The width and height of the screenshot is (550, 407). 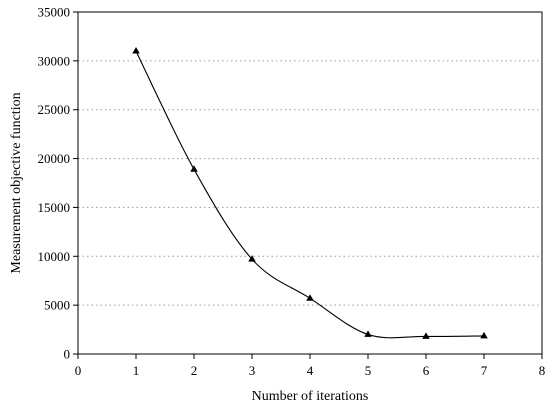 What do you see at coordinates (78, 370) in the screenshot?
I see `x-tick-label-0: 0` at bounding box center [78, 370].